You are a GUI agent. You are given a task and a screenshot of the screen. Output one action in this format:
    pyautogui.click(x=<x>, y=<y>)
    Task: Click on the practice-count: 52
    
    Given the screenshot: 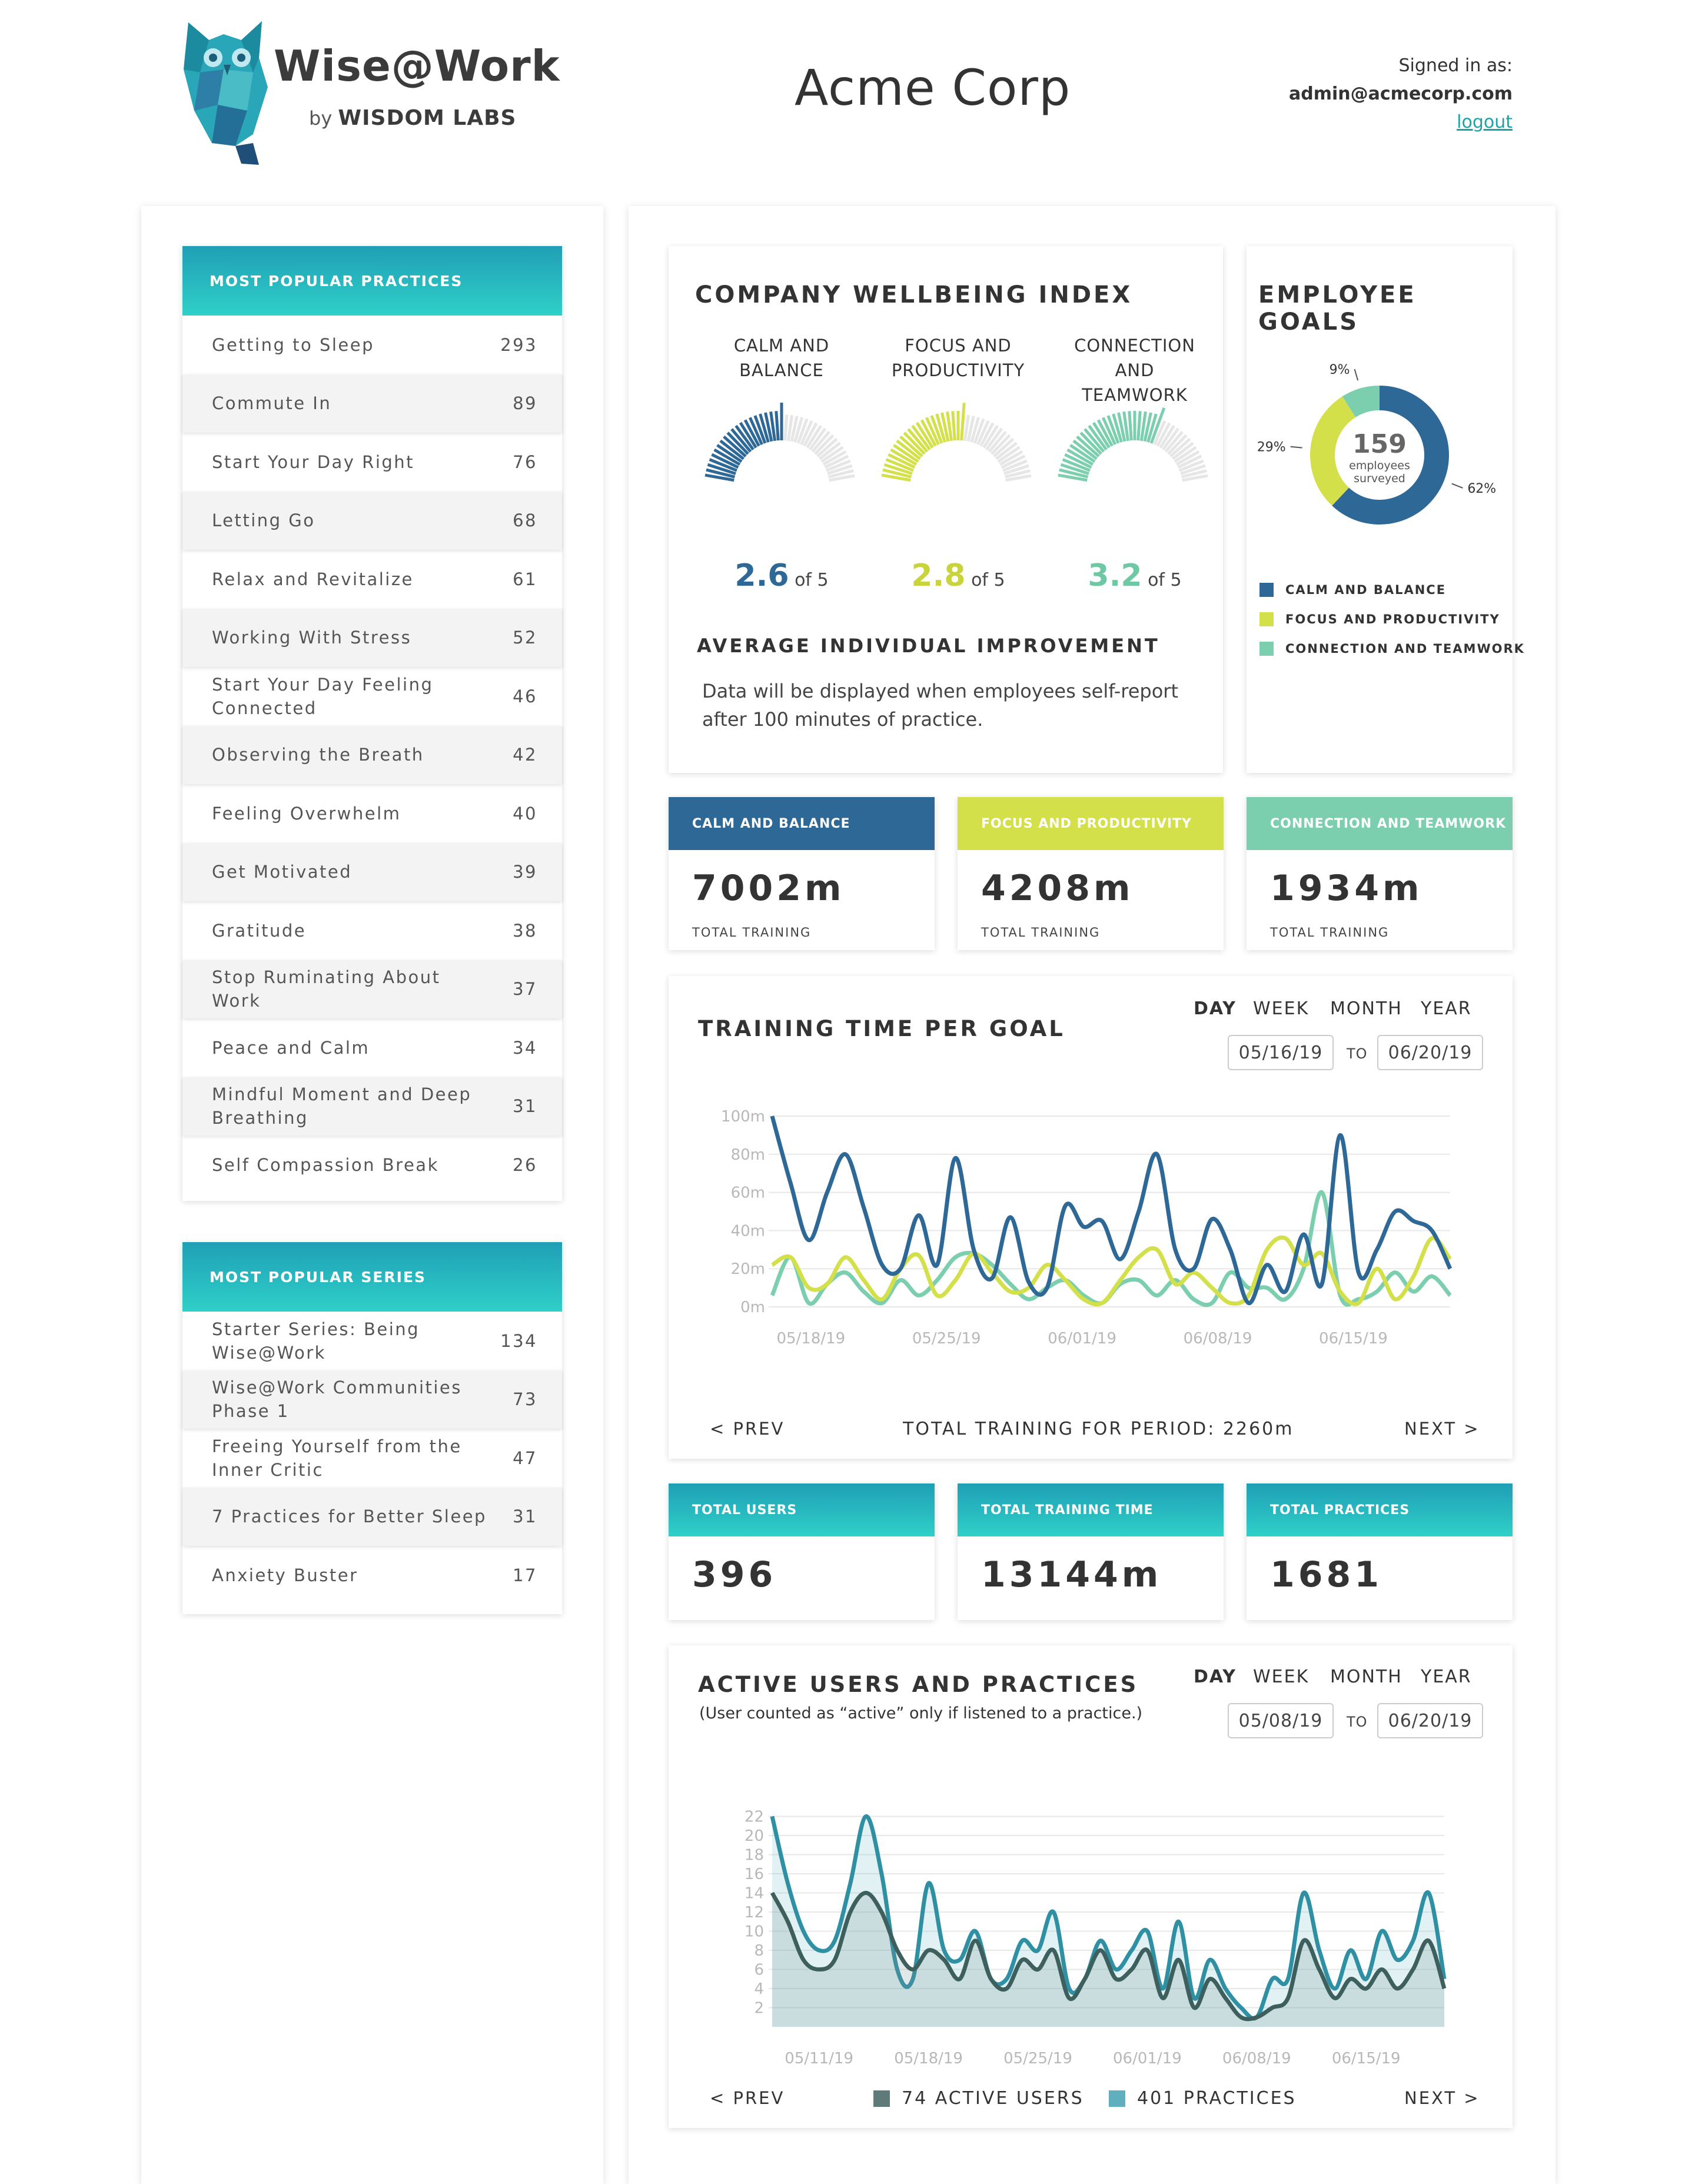 What is the action you would take?
    pyautogui.click(x=525, y=638)
    